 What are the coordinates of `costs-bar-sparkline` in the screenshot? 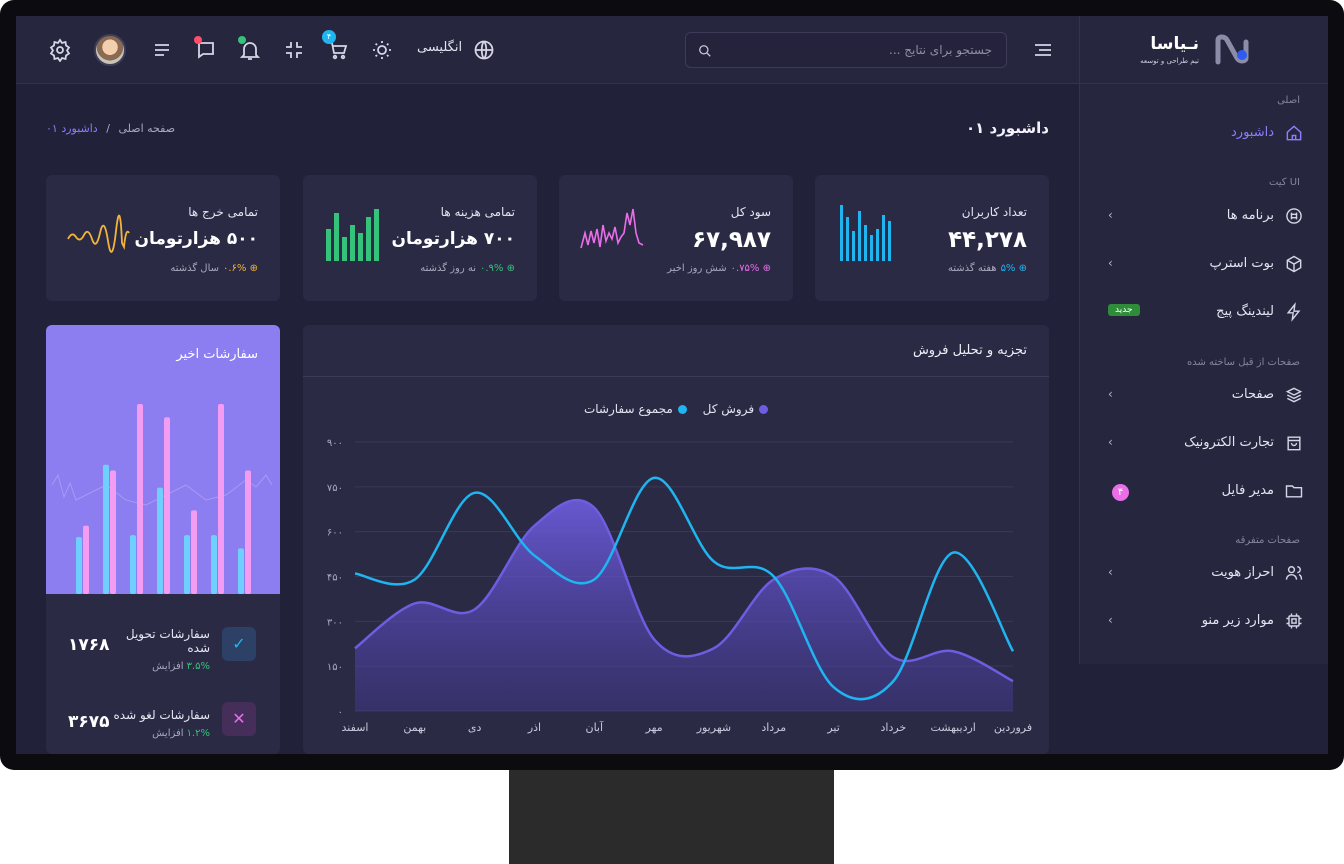 It's located at (352, 235).